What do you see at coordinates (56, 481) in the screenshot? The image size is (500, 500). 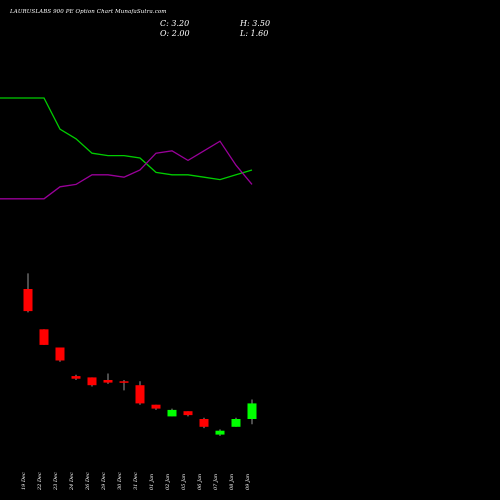 I see `x-tick-label: 23 Dec` at bounding box center [56, 481].